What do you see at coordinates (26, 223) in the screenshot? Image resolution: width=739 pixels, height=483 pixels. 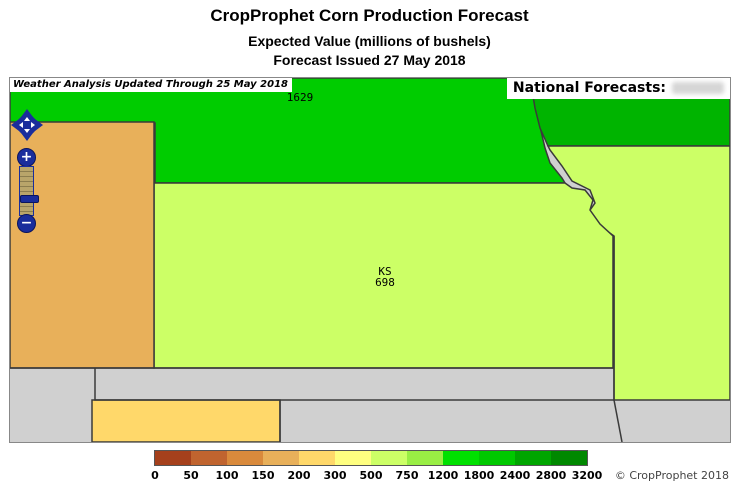 I see `zoom-out-button: −` at bounding box center [26, 223].